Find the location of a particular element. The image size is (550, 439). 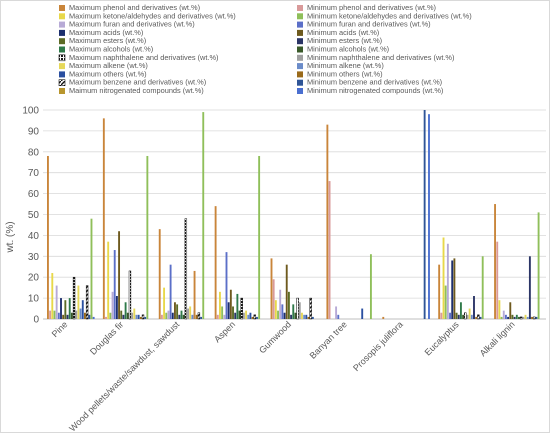

legend-label: Maximum alcohols (wt.%) is located at coordinates (111, 49).